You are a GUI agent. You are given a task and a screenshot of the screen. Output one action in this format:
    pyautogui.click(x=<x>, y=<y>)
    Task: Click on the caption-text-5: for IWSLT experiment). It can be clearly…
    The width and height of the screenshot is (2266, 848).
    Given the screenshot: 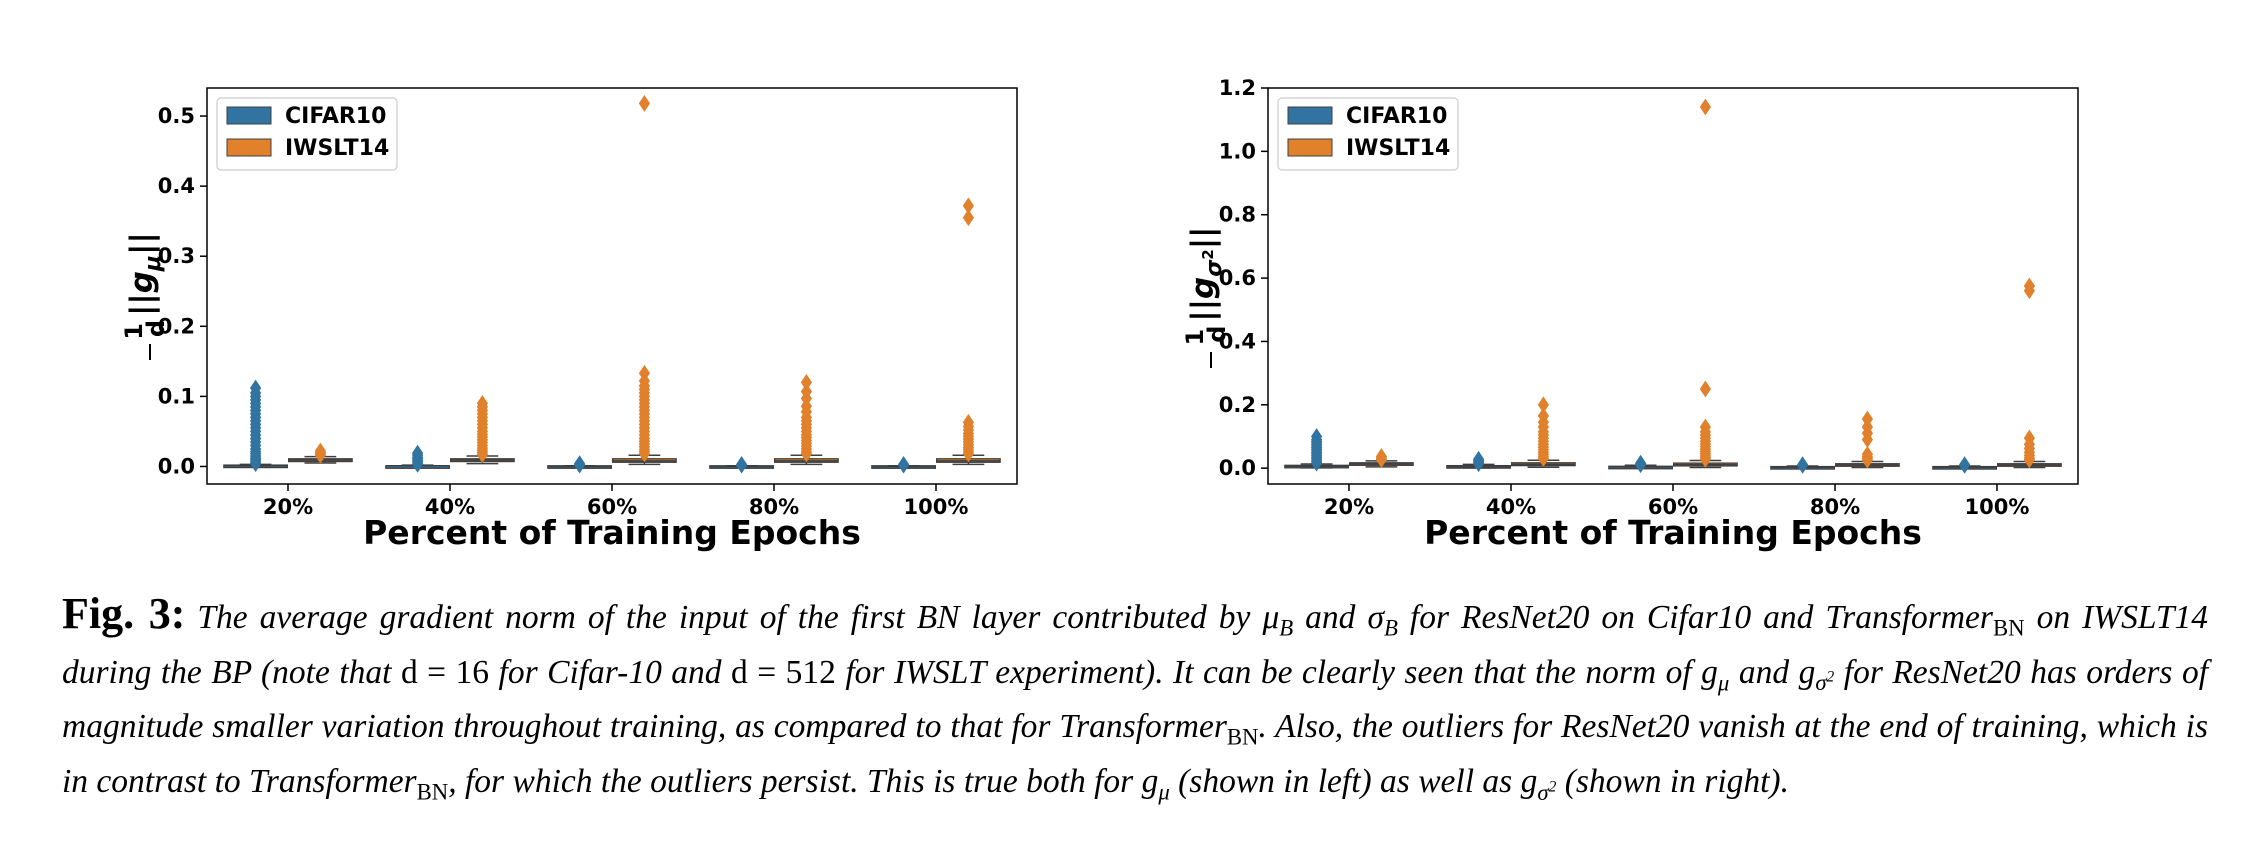 What is the action you would take?
    pyautogui.click(x=1268, y=672)
    